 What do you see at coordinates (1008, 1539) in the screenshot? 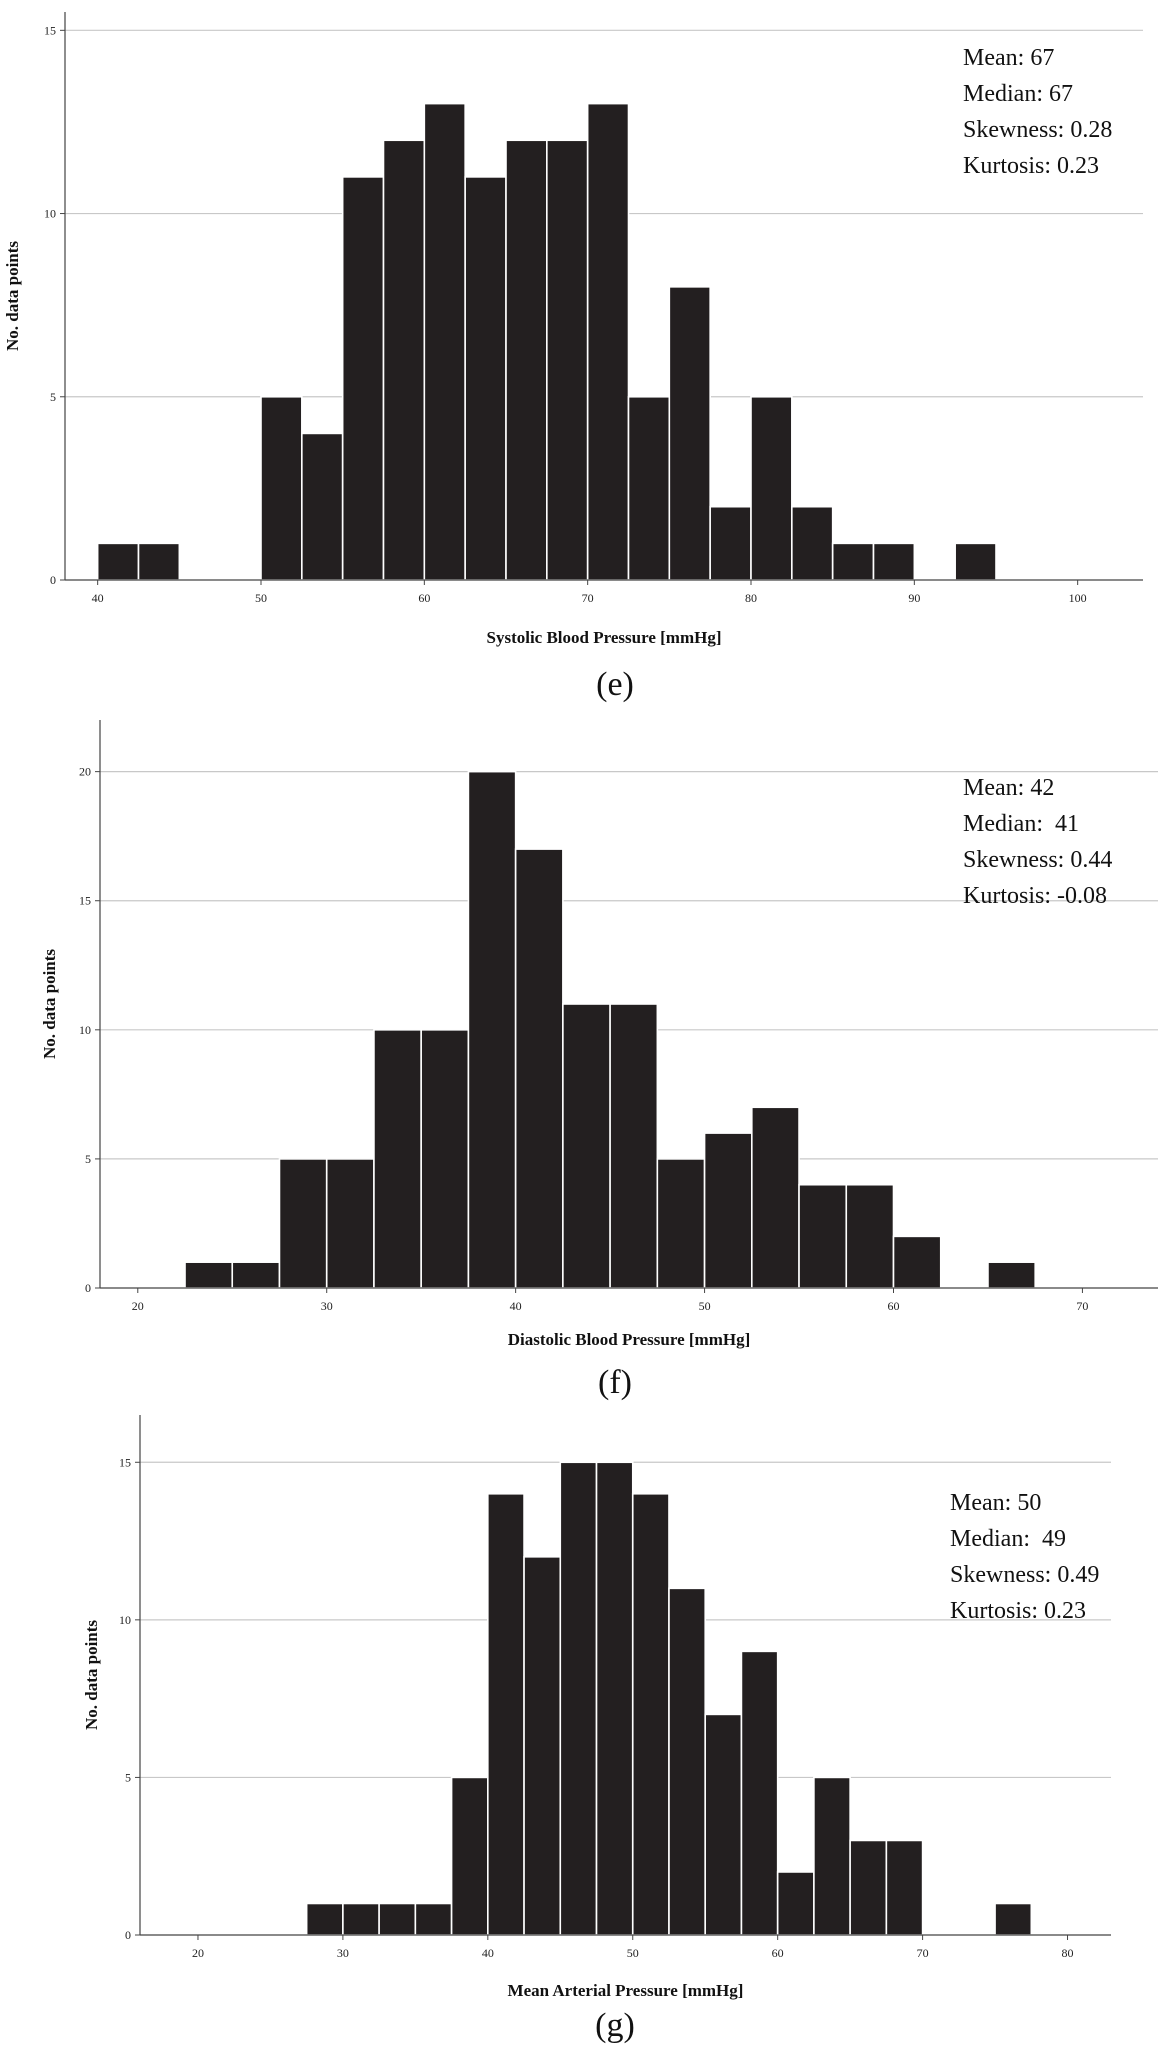
I see `stats-annotation-line: Median: 49` at bounding box center [1008, 1539].